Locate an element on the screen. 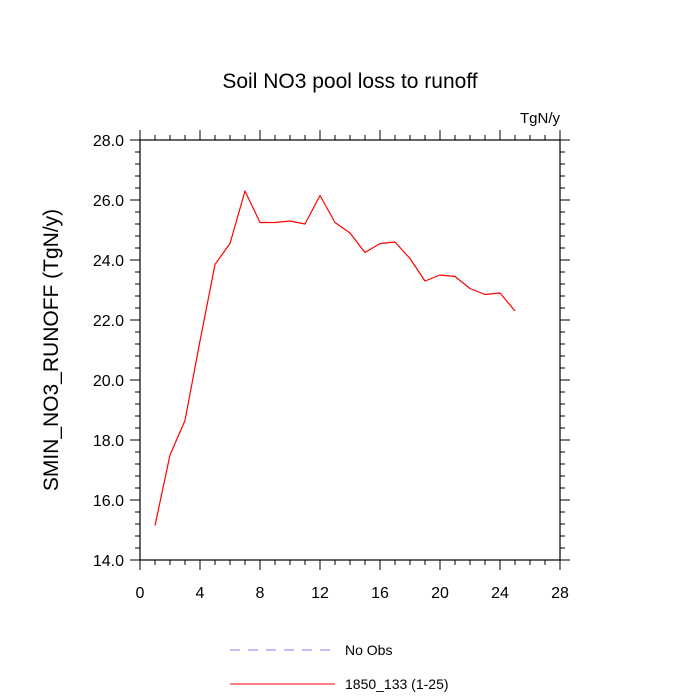 This screenshot has height=700, width=700. y-tick-label: 18.0 is located at coordinates (108, 441).